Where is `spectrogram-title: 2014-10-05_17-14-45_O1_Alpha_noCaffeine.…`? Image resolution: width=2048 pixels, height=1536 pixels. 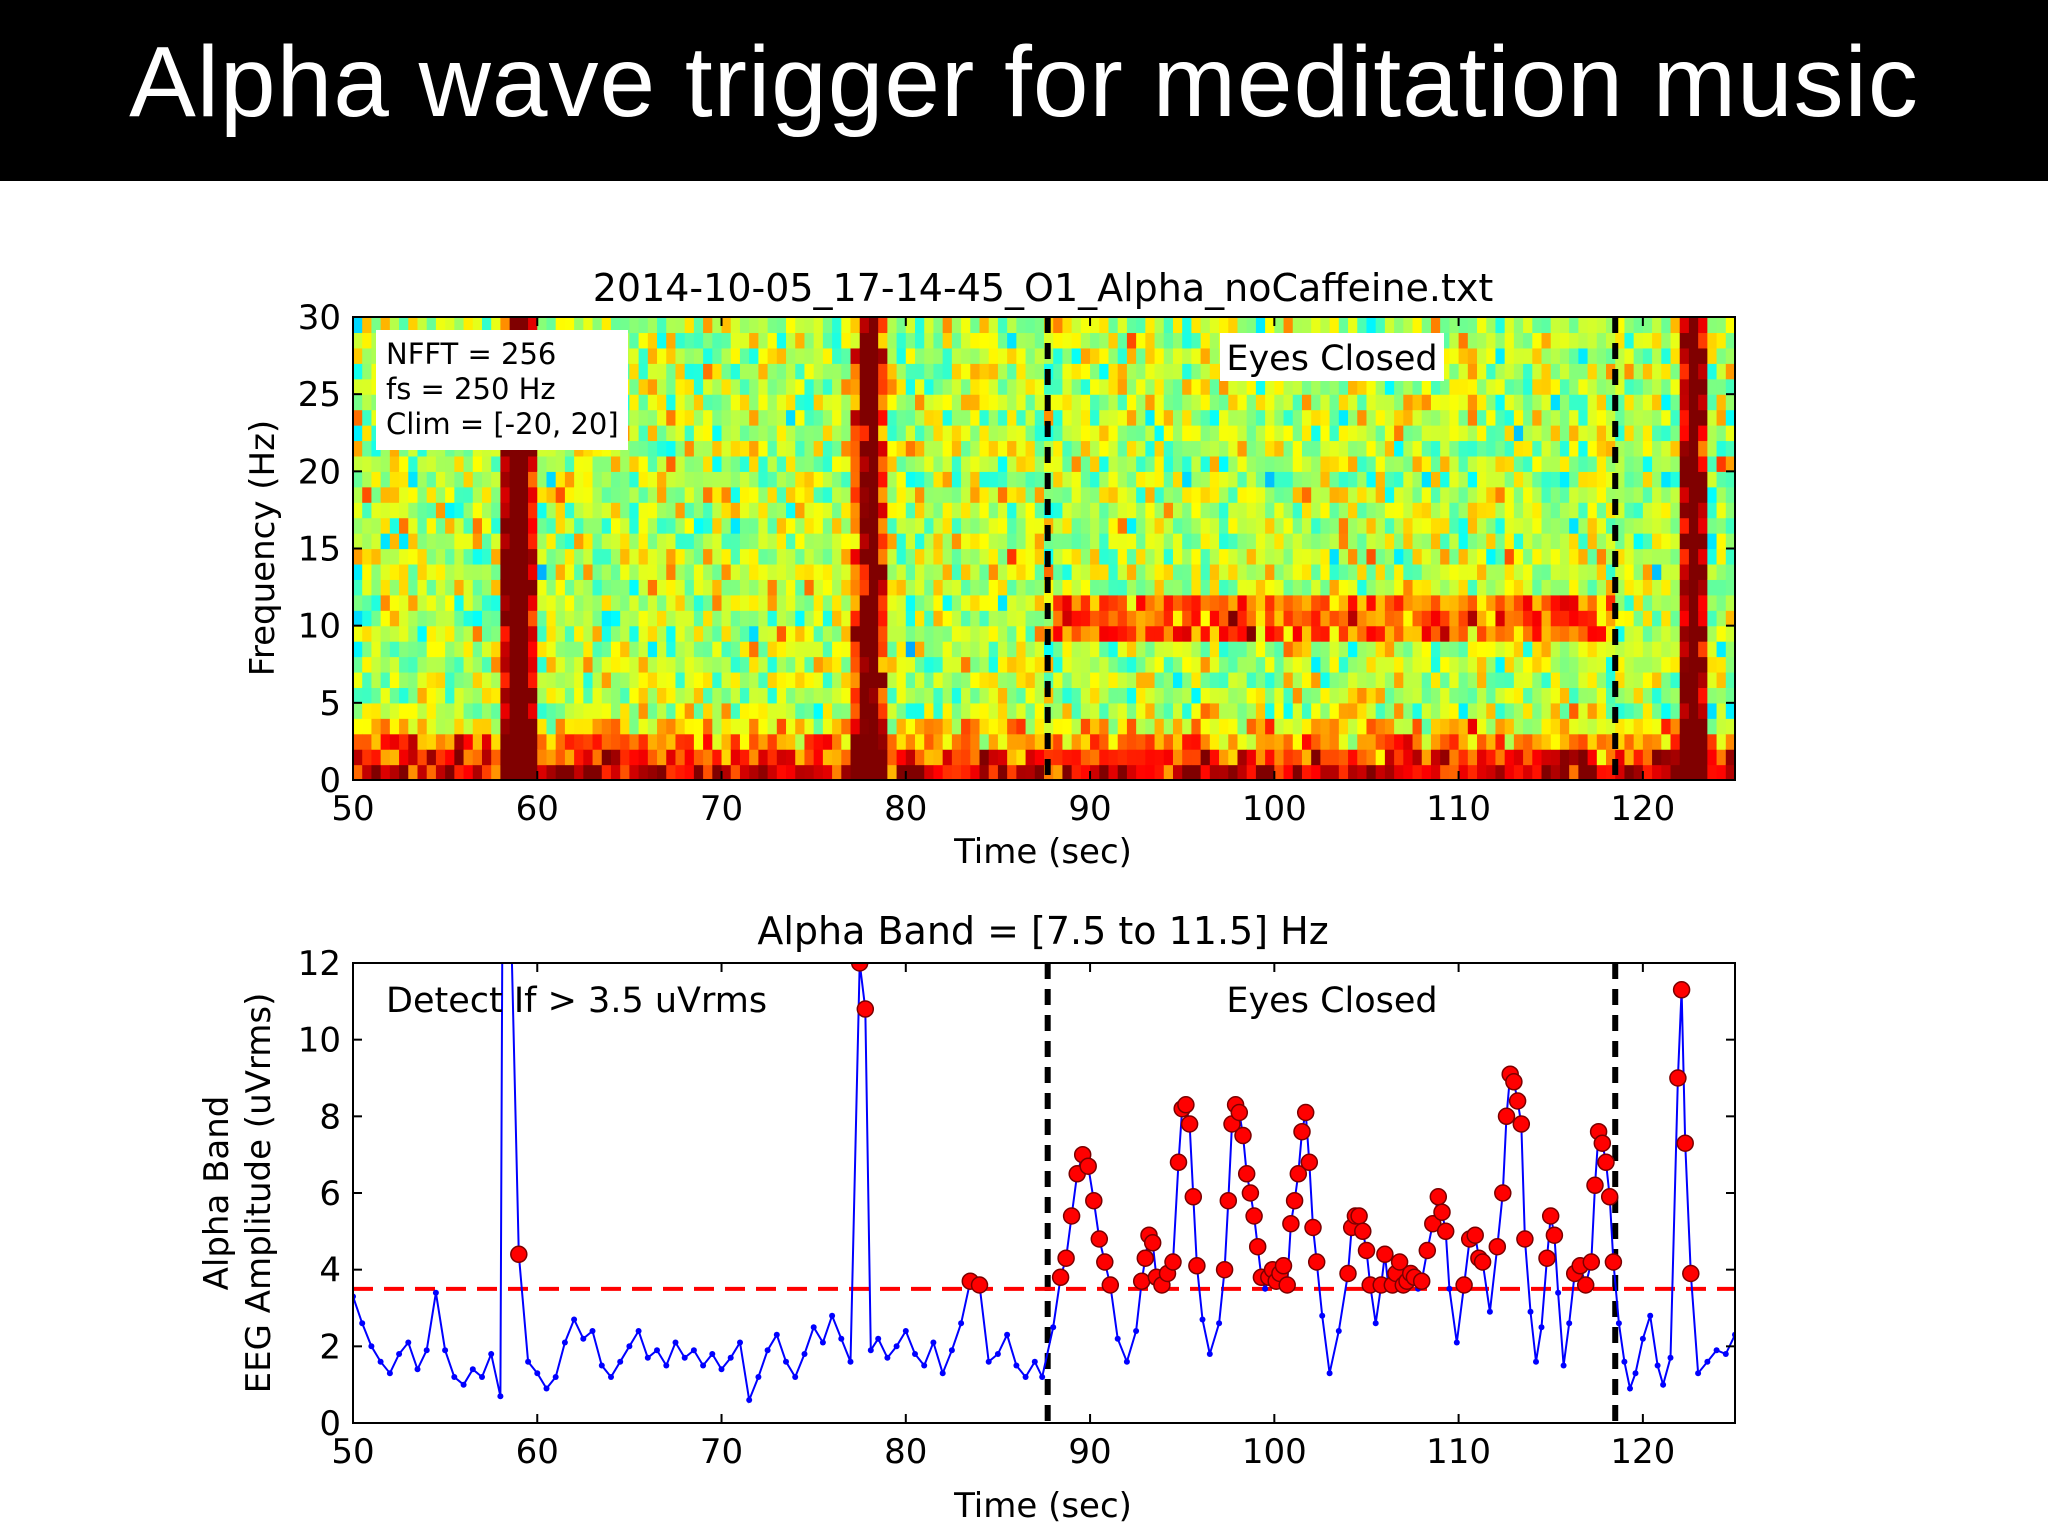 spectrogram-title: 2014-10-05_17-14-45_O1_Alpha_noCaffeine.… is located at coordinates (1043, 288).